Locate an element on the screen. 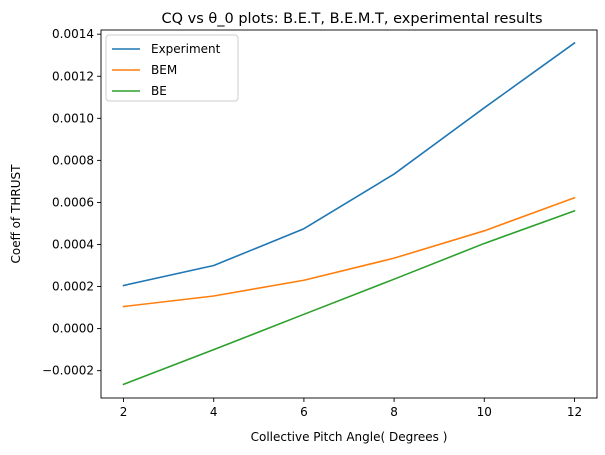 The height and width of the screenshot is (455, 605). legend: Experiment BEM BE is located at coordinates (172, 68).